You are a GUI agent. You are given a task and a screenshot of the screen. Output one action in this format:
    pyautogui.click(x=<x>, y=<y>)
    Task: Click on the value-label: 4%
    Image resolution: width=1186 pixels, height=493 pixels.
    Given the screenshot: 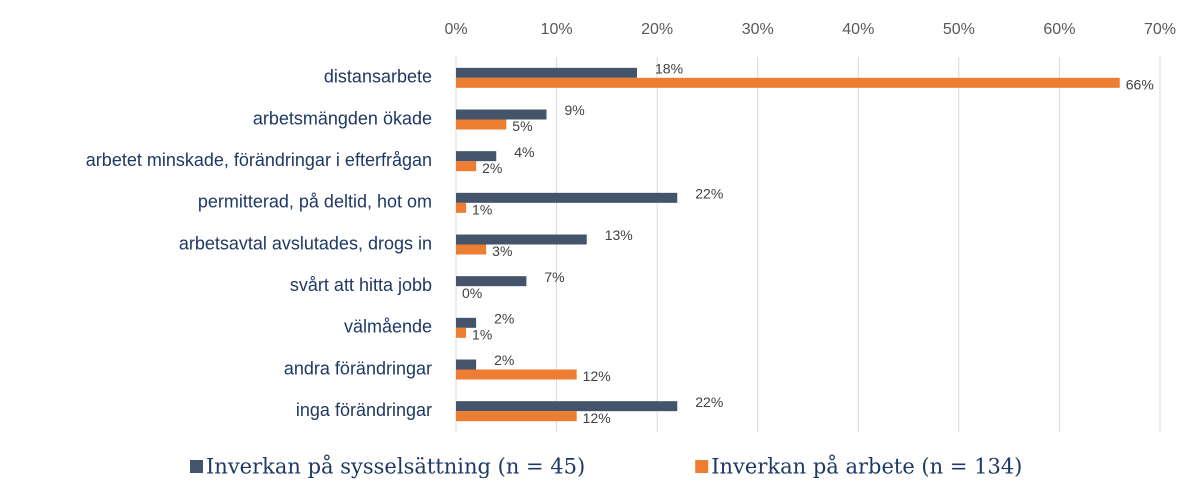 What is the action you would take?
    pyautogui.click(x=524, y=152)
    